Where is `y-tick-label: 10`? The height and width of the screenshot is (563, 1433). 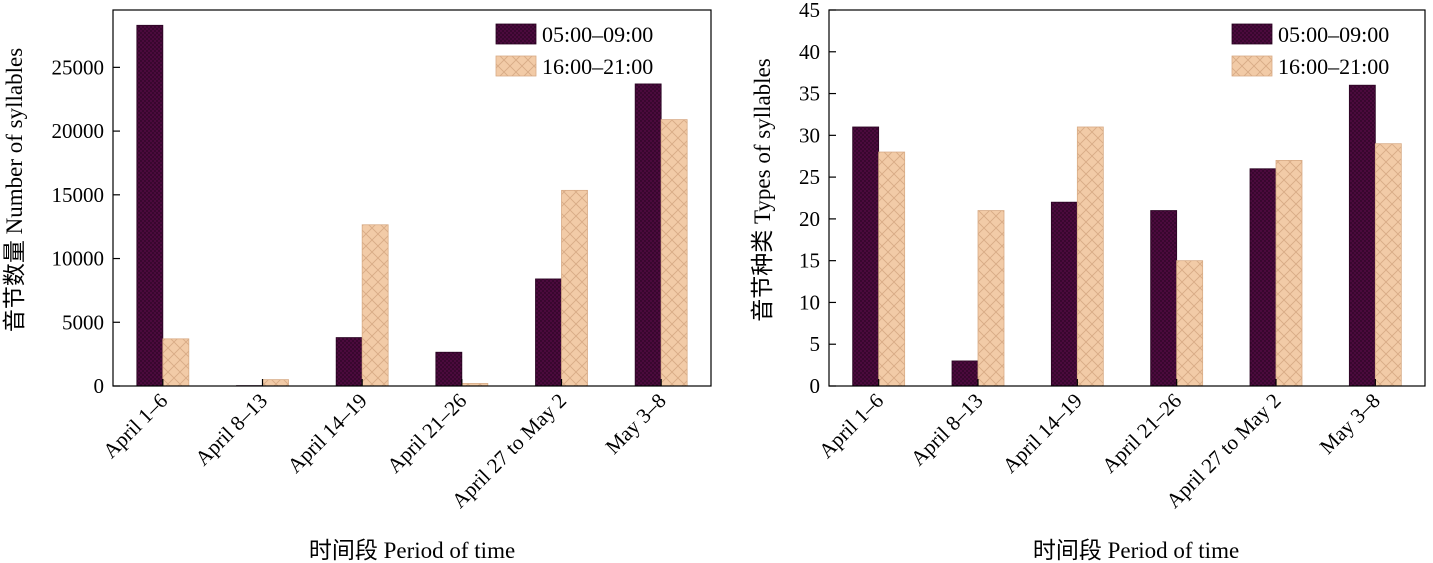 y-tick-label: 10 is located at coordinates (809, 302).